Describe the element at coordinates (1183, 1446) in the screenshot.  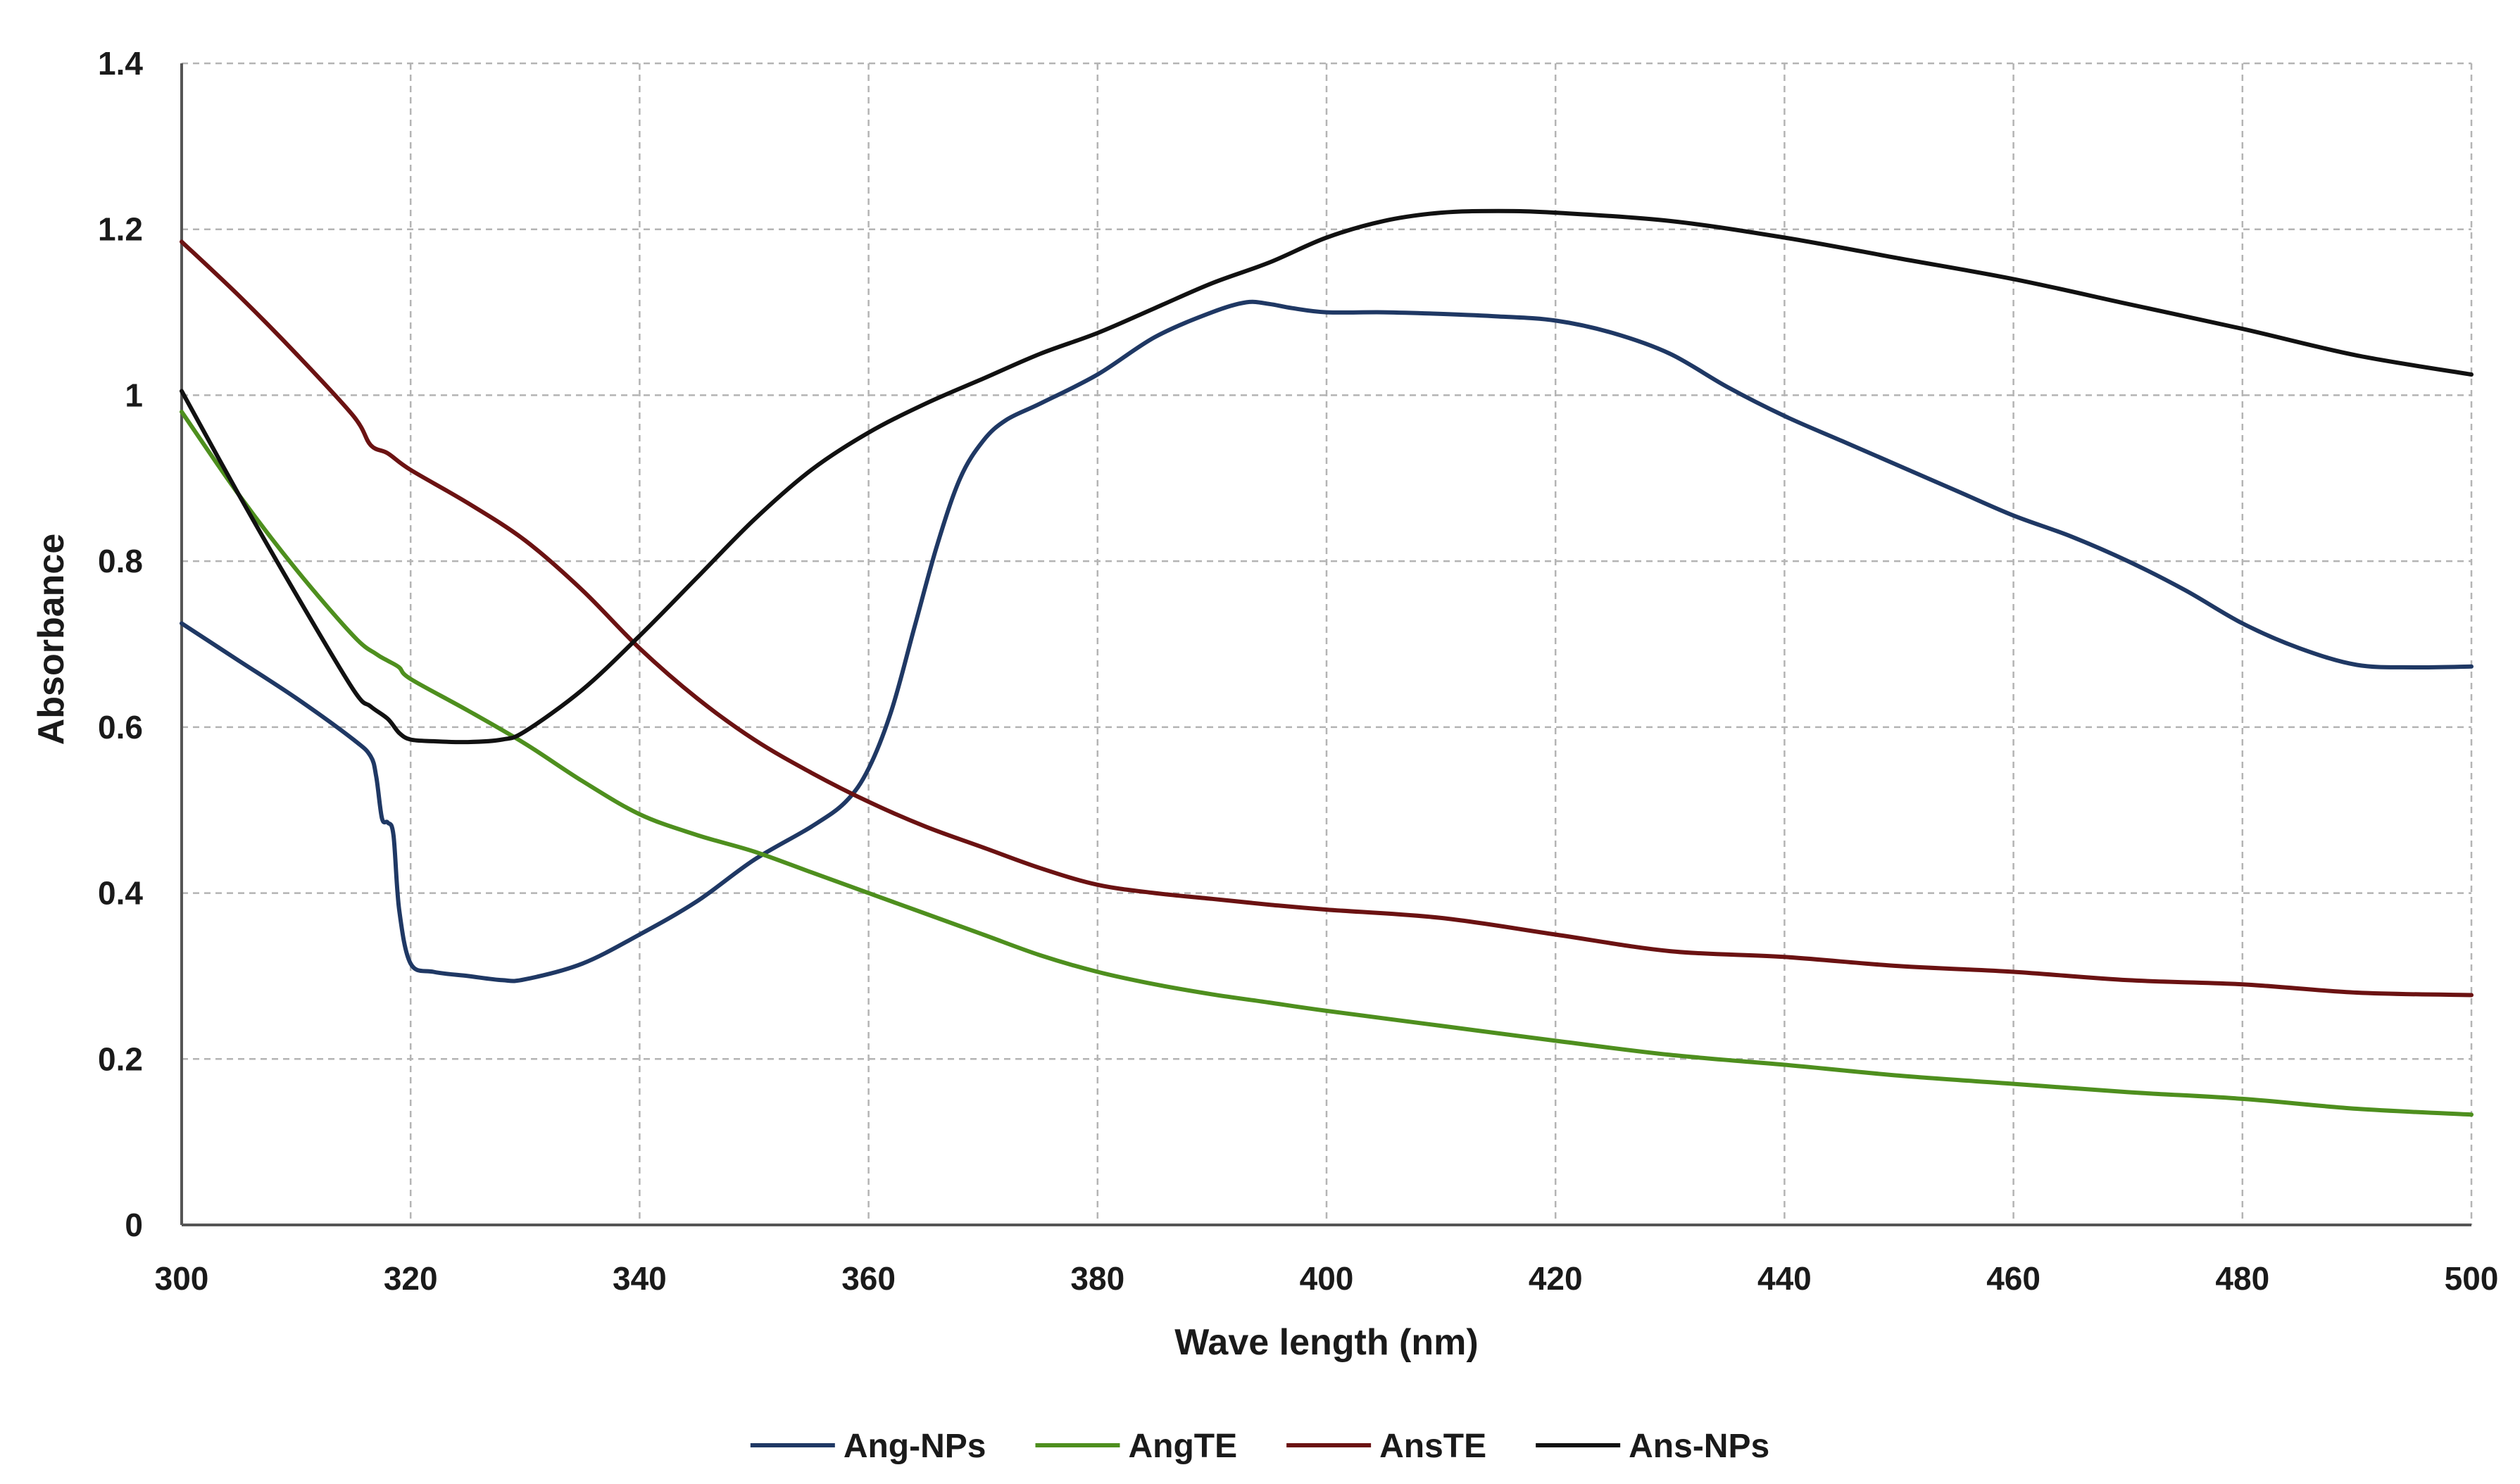
I see `legend-label-angte: AngTE` at that location.